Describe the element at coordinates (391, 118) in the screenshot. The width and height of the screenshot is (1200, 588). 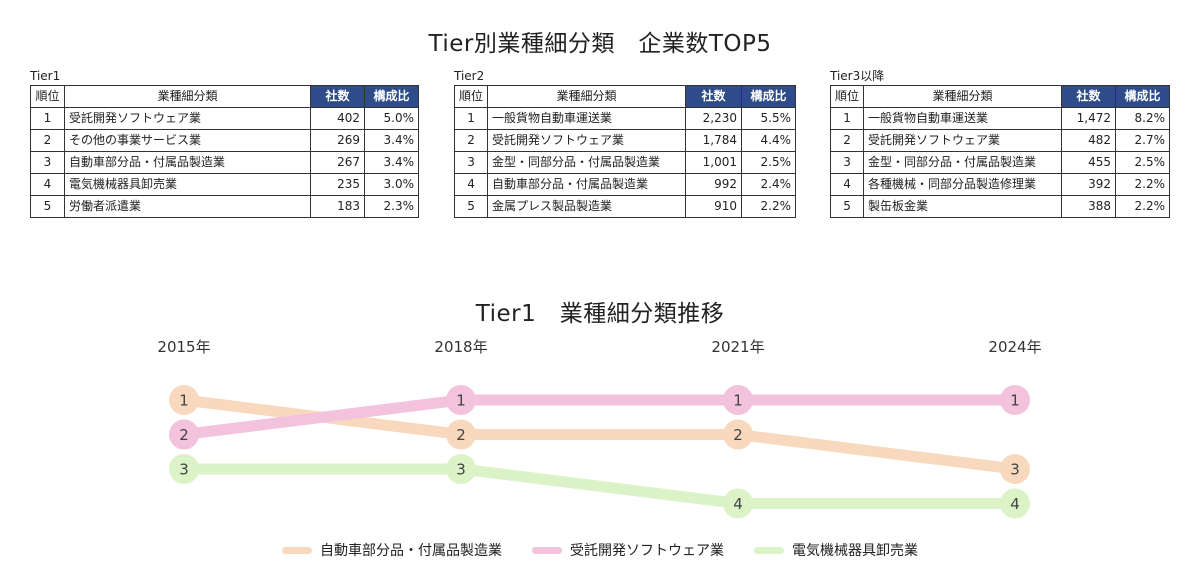
I see `ratio-cell: 5.0%` at that location.